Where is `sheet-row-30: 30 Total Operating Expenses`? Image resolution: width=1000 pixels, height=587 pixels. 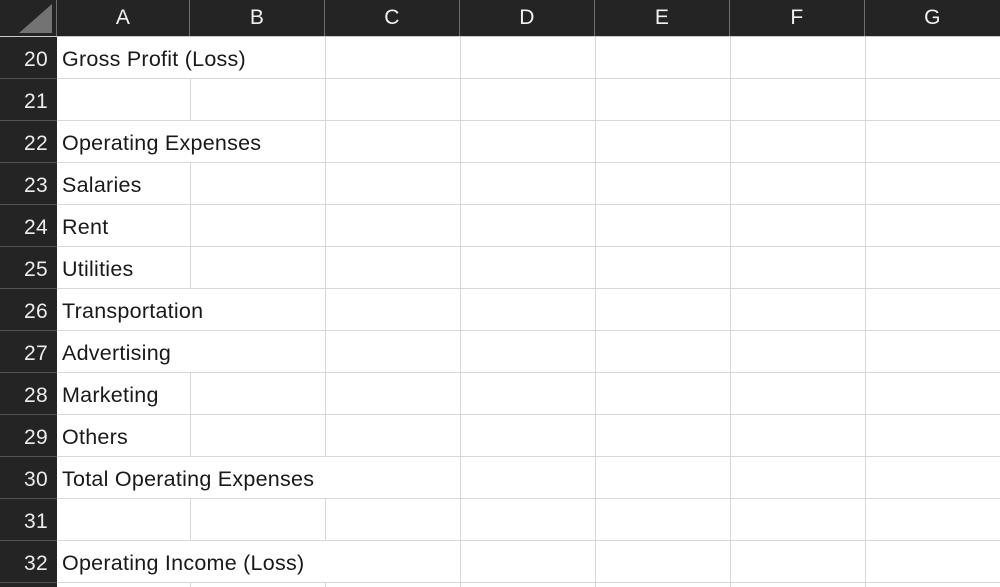 sheet-row-30: 30 Total Operating Expenses is located at coordinates (500, 478).